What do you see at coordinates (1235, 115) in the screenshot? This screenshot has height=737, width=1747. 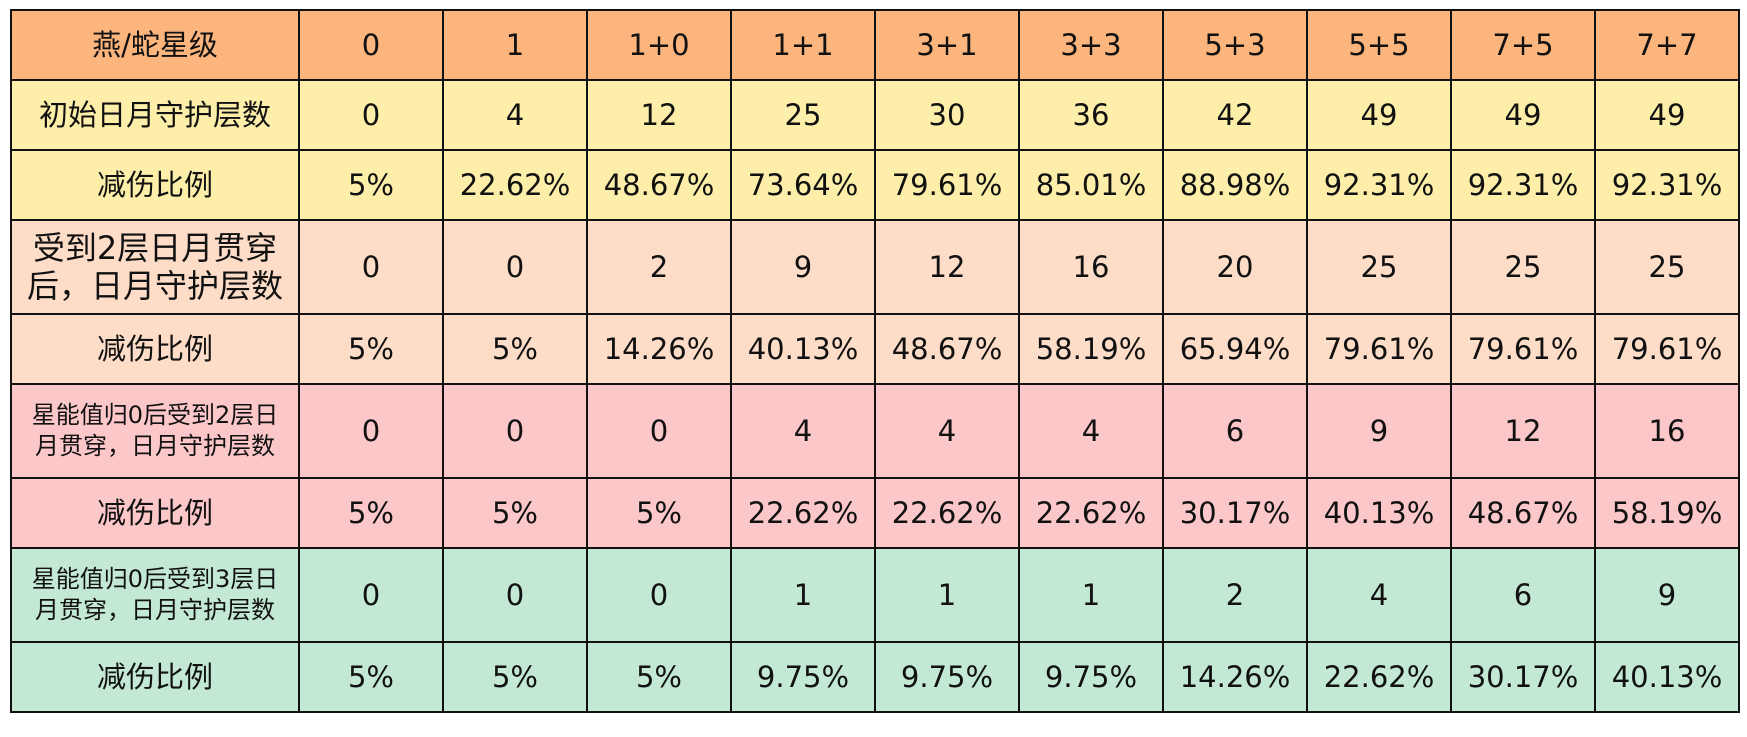 I see `value-cell: 42` at bounding box center [1235, 115].